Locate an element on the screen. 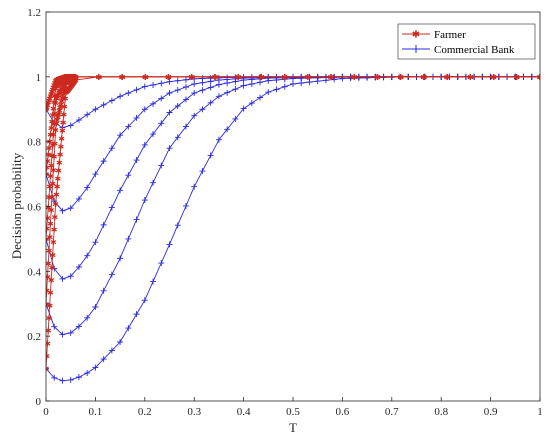  y-tick-label: 0.4 is located at coordinates (34, 272).